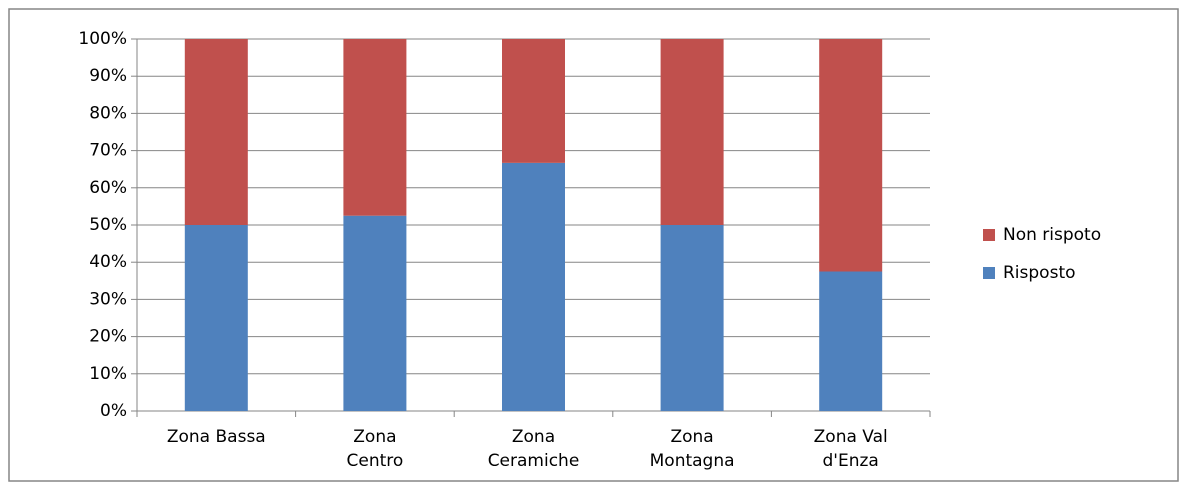 The image size is (1186, 489). Describe the element at coordinates (113, 411) in the screenshot. I see `y-tick-label: 0%` at that location.